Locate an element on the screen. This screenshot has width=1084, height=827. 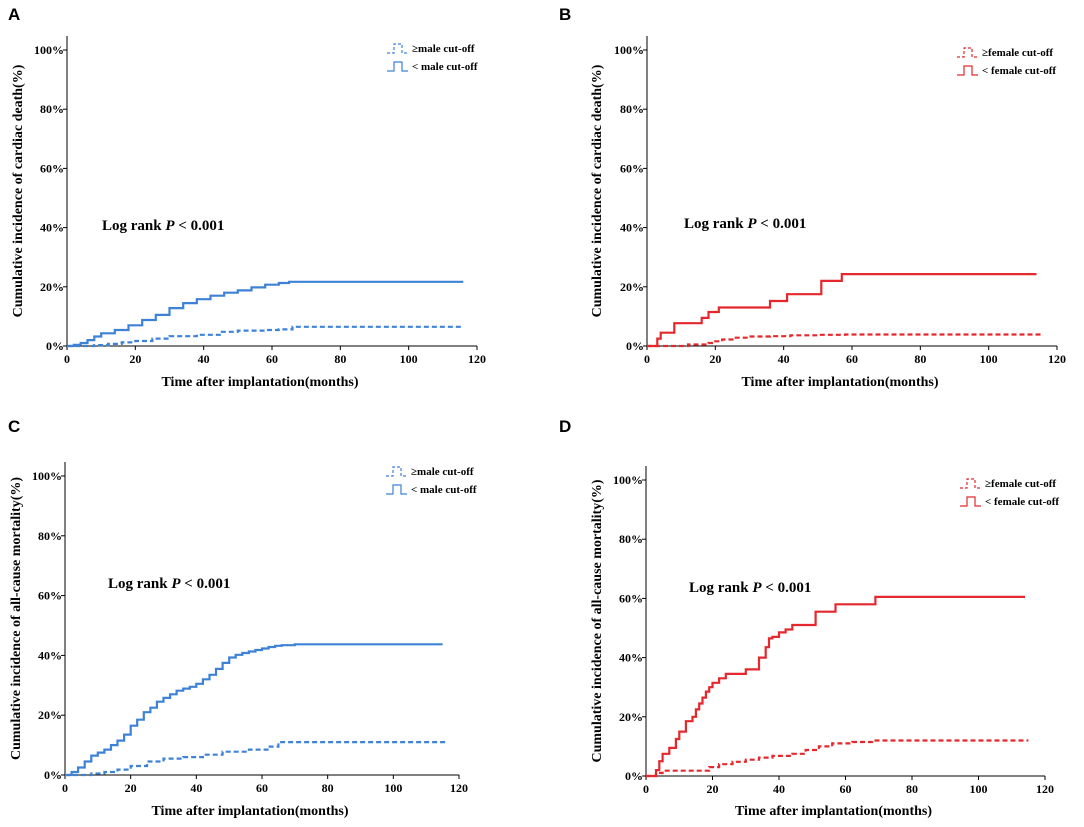
panel-letter: B is located at coordinates (565, 14).